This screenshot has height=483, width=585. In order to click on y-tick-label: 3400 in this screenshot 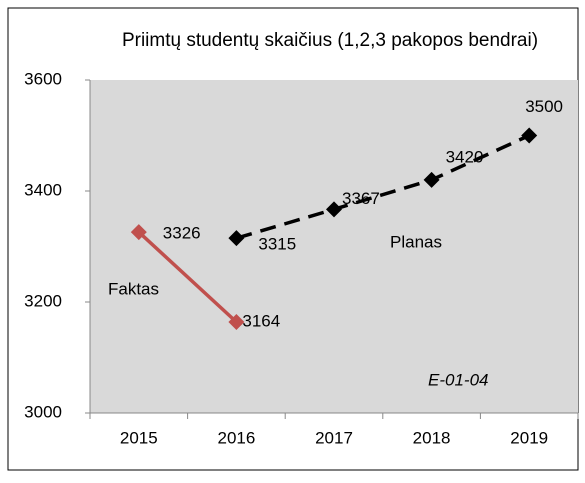, I will do `click(43, 189)`.